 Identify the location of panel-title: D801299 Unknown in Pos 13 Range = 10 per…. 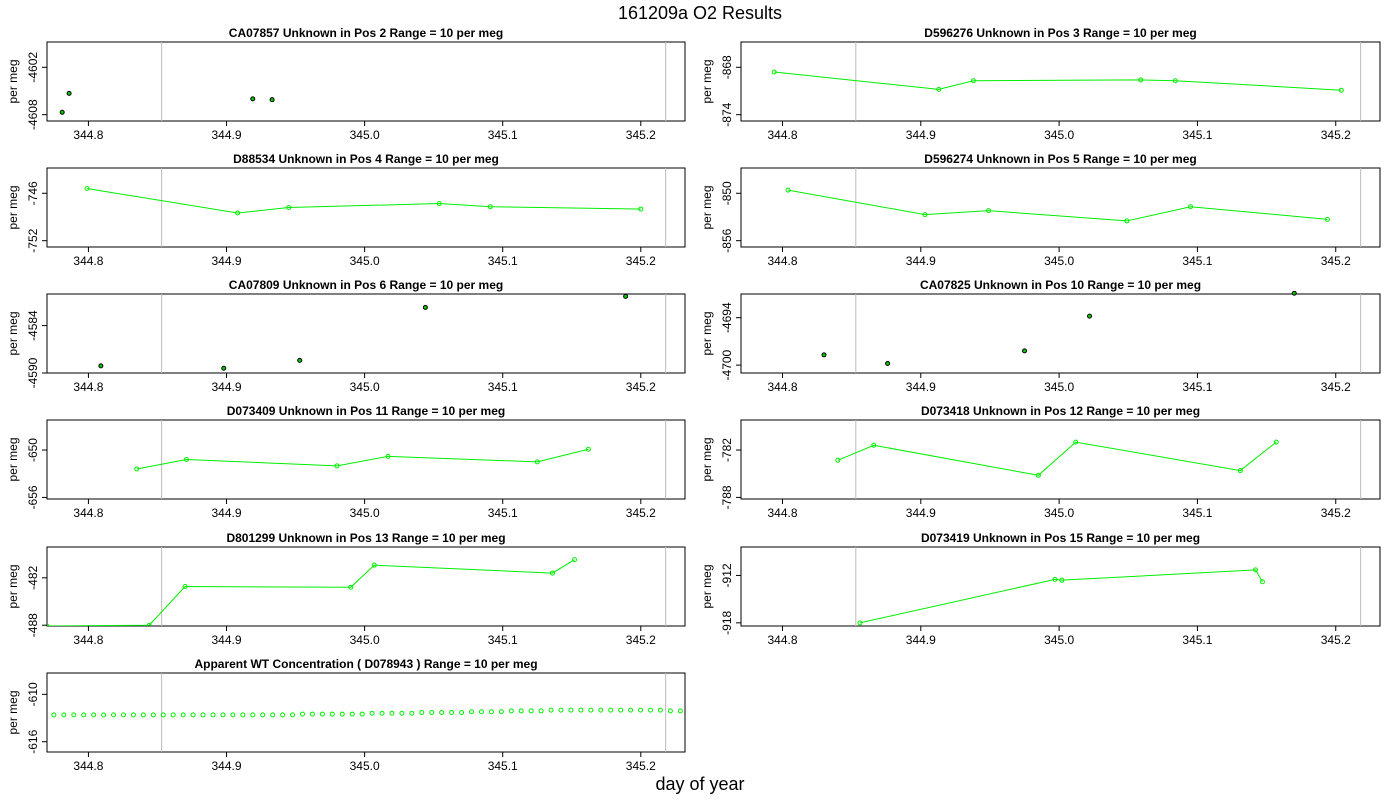
(365, 538).